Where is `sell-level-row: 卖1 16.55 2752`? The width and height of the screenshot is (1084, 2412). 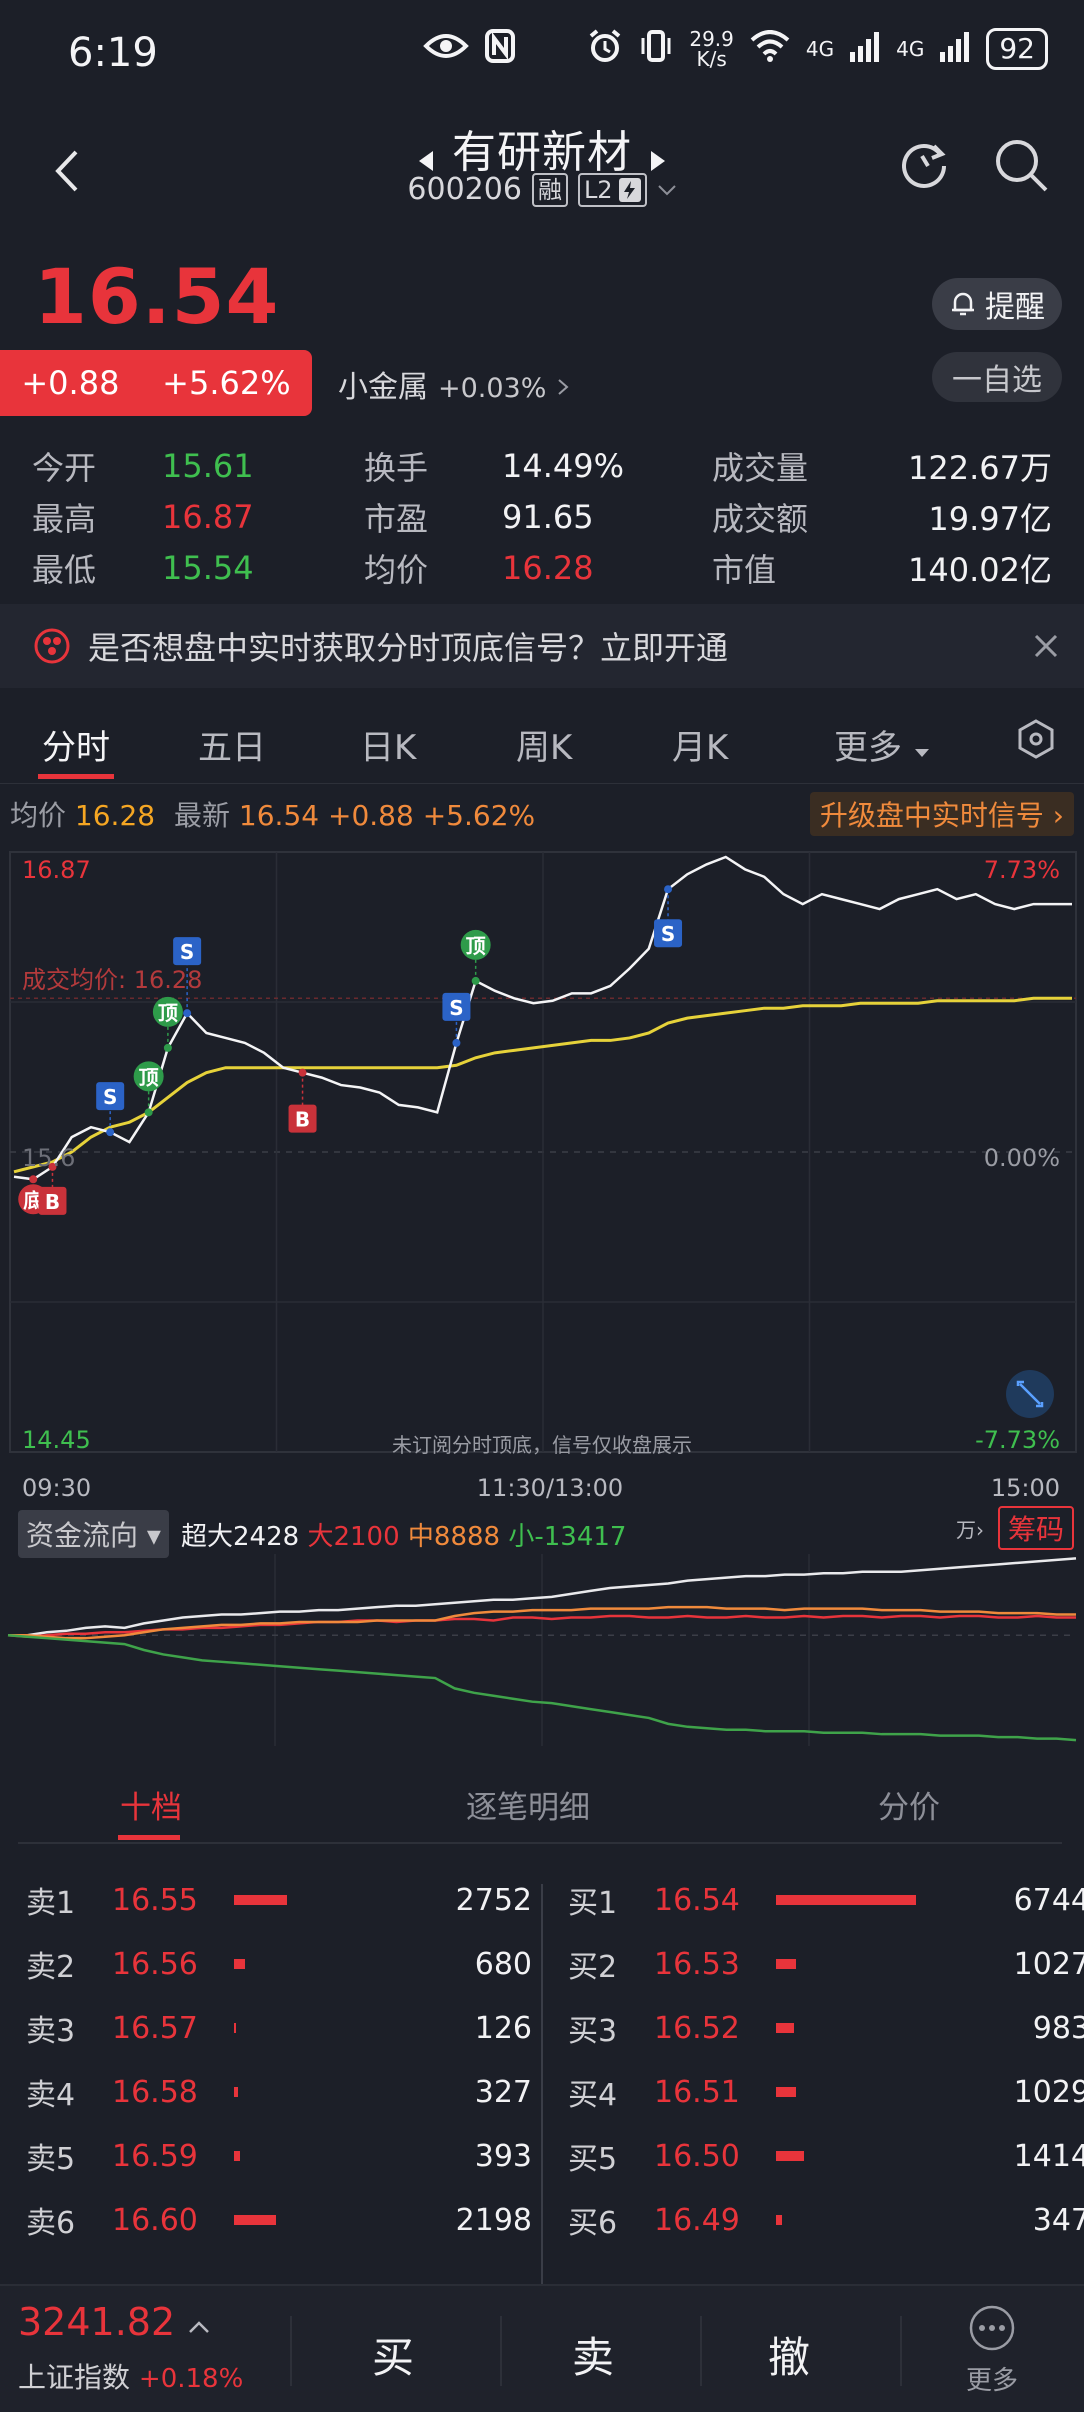 sell-level-row: 卖1 16.55 2752 is located at coordinates (278, 1900).